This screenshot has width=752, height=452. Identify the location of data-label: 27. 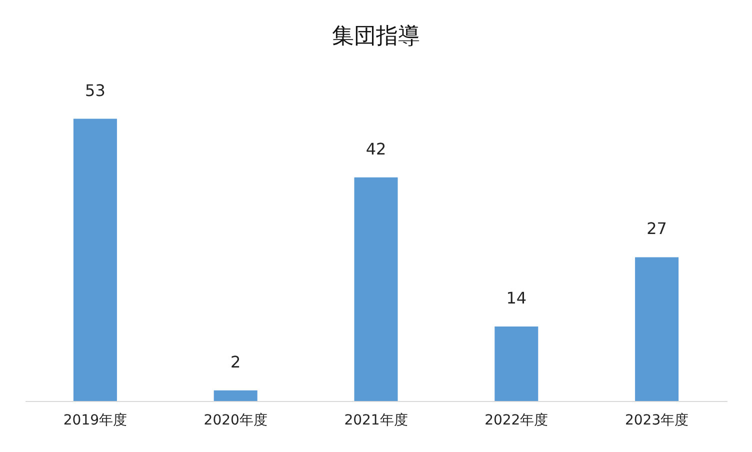
(656, 228).